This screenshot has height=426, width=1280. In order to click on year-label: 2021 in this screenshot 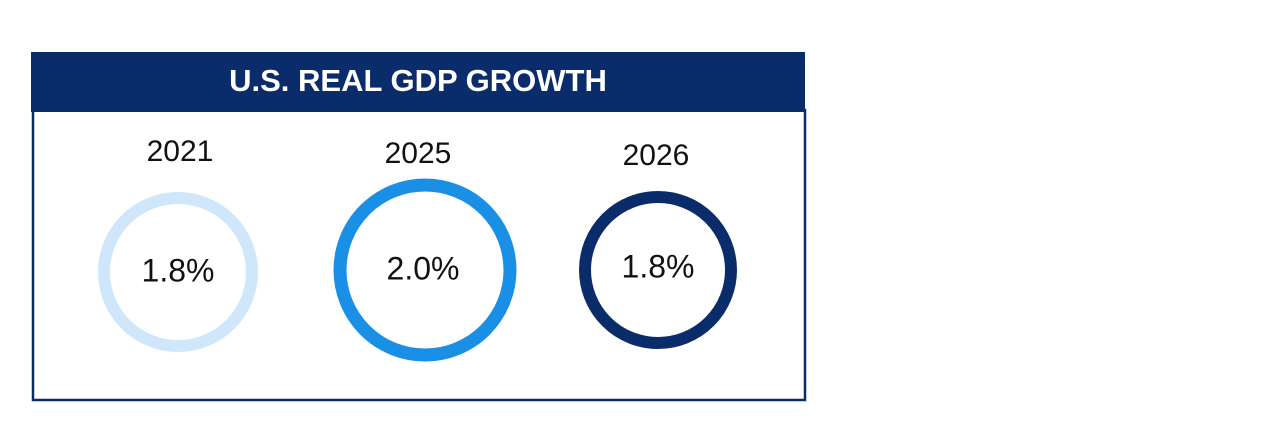, I will do `click(180, 151)`.